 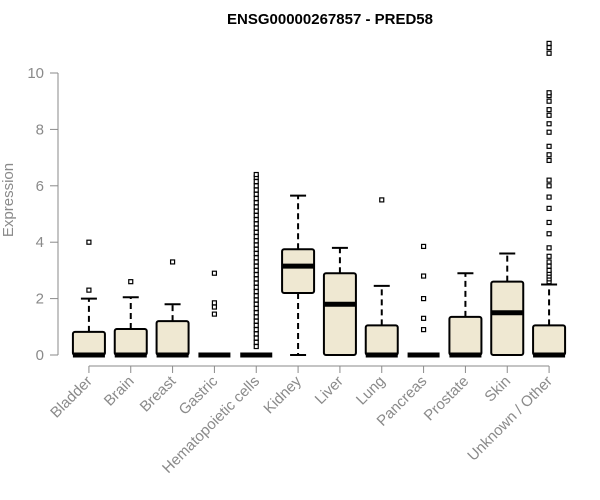 I want to click on y-tick-label: 6, so click(x=40, y=186).